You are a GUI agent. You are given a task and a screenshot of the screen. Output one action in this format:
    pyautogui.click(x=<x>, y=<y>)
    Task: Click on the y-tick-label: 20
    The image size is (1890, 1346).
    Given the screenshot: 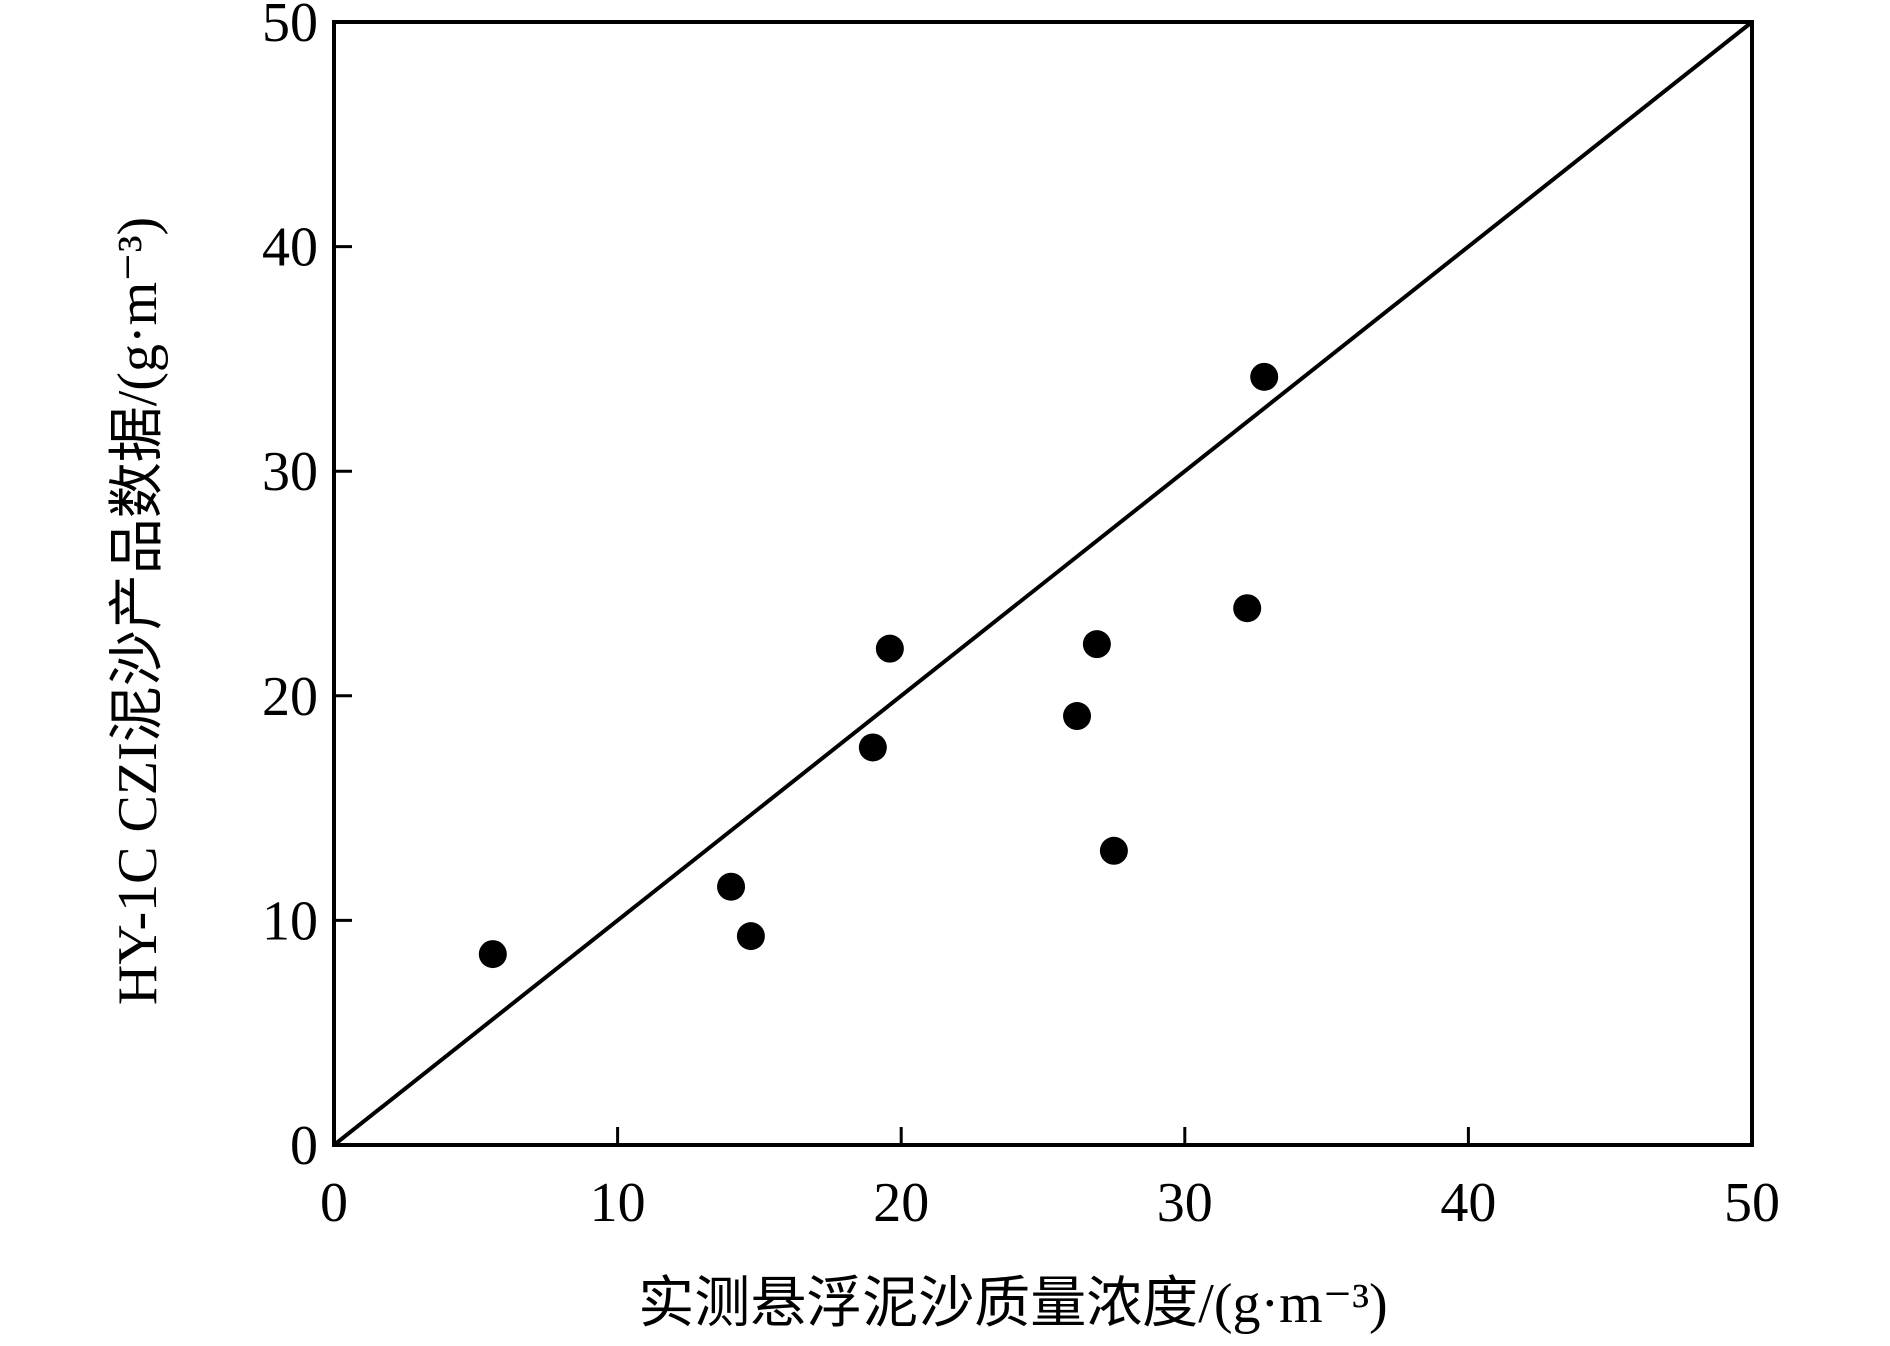 What is the action you would take?
    pyautogui.click(x=290, y=697)
    